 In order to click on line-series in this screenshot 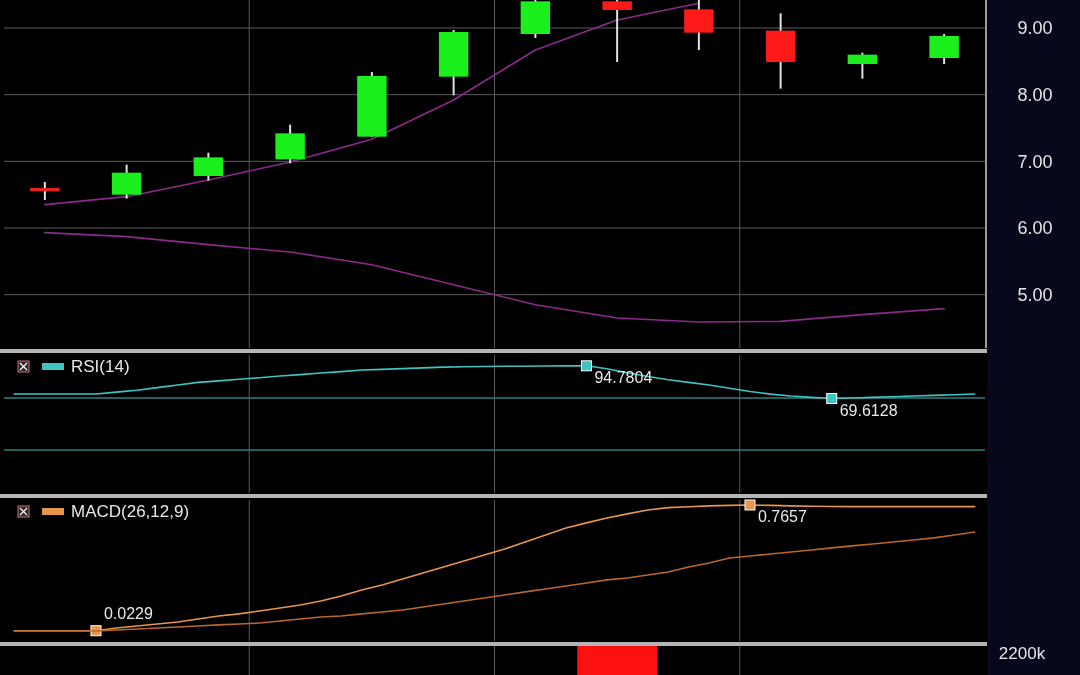, I will do `click(494, 277)`.